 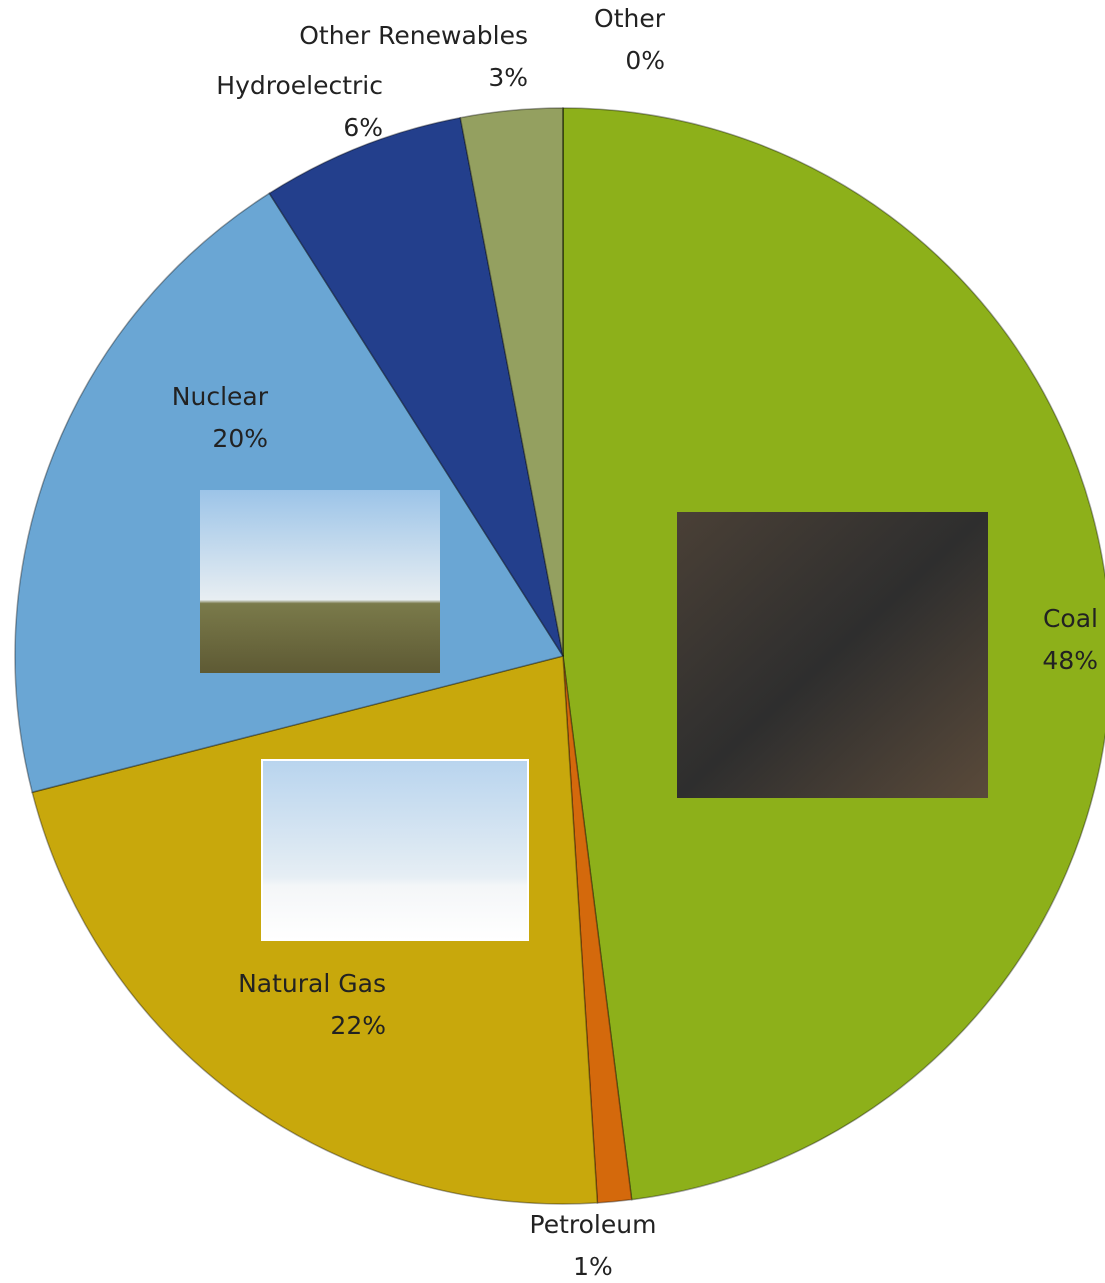 I want to click on slice-label: Coal, so click(x=1070, y=618).